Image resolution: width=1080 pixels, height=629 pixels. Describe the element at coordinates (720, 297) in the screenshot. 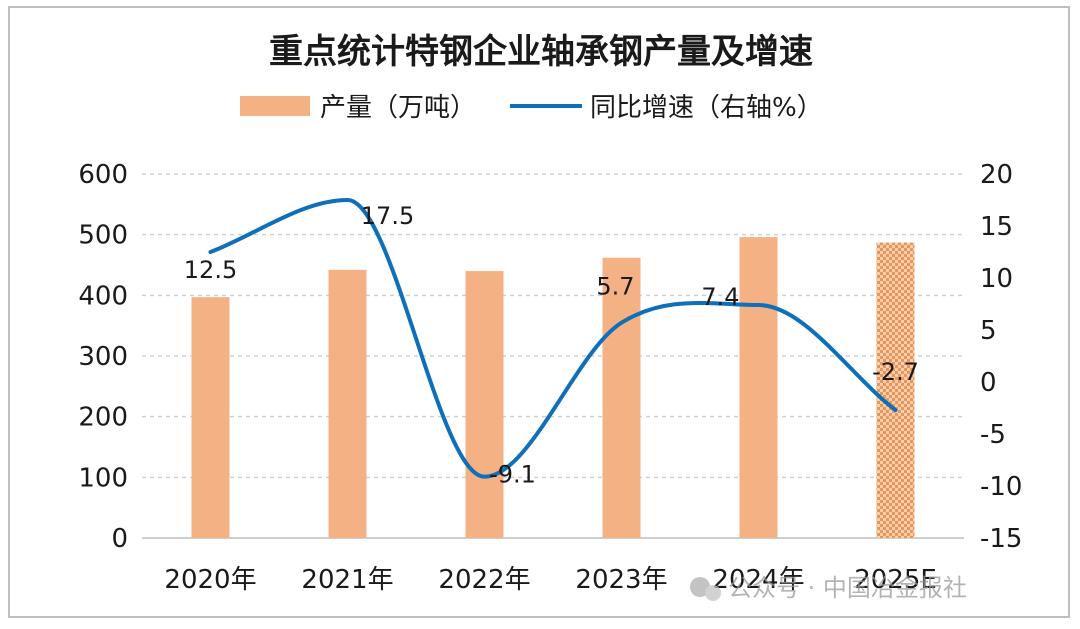

I see `growth-data-label: 7.4` at that location.